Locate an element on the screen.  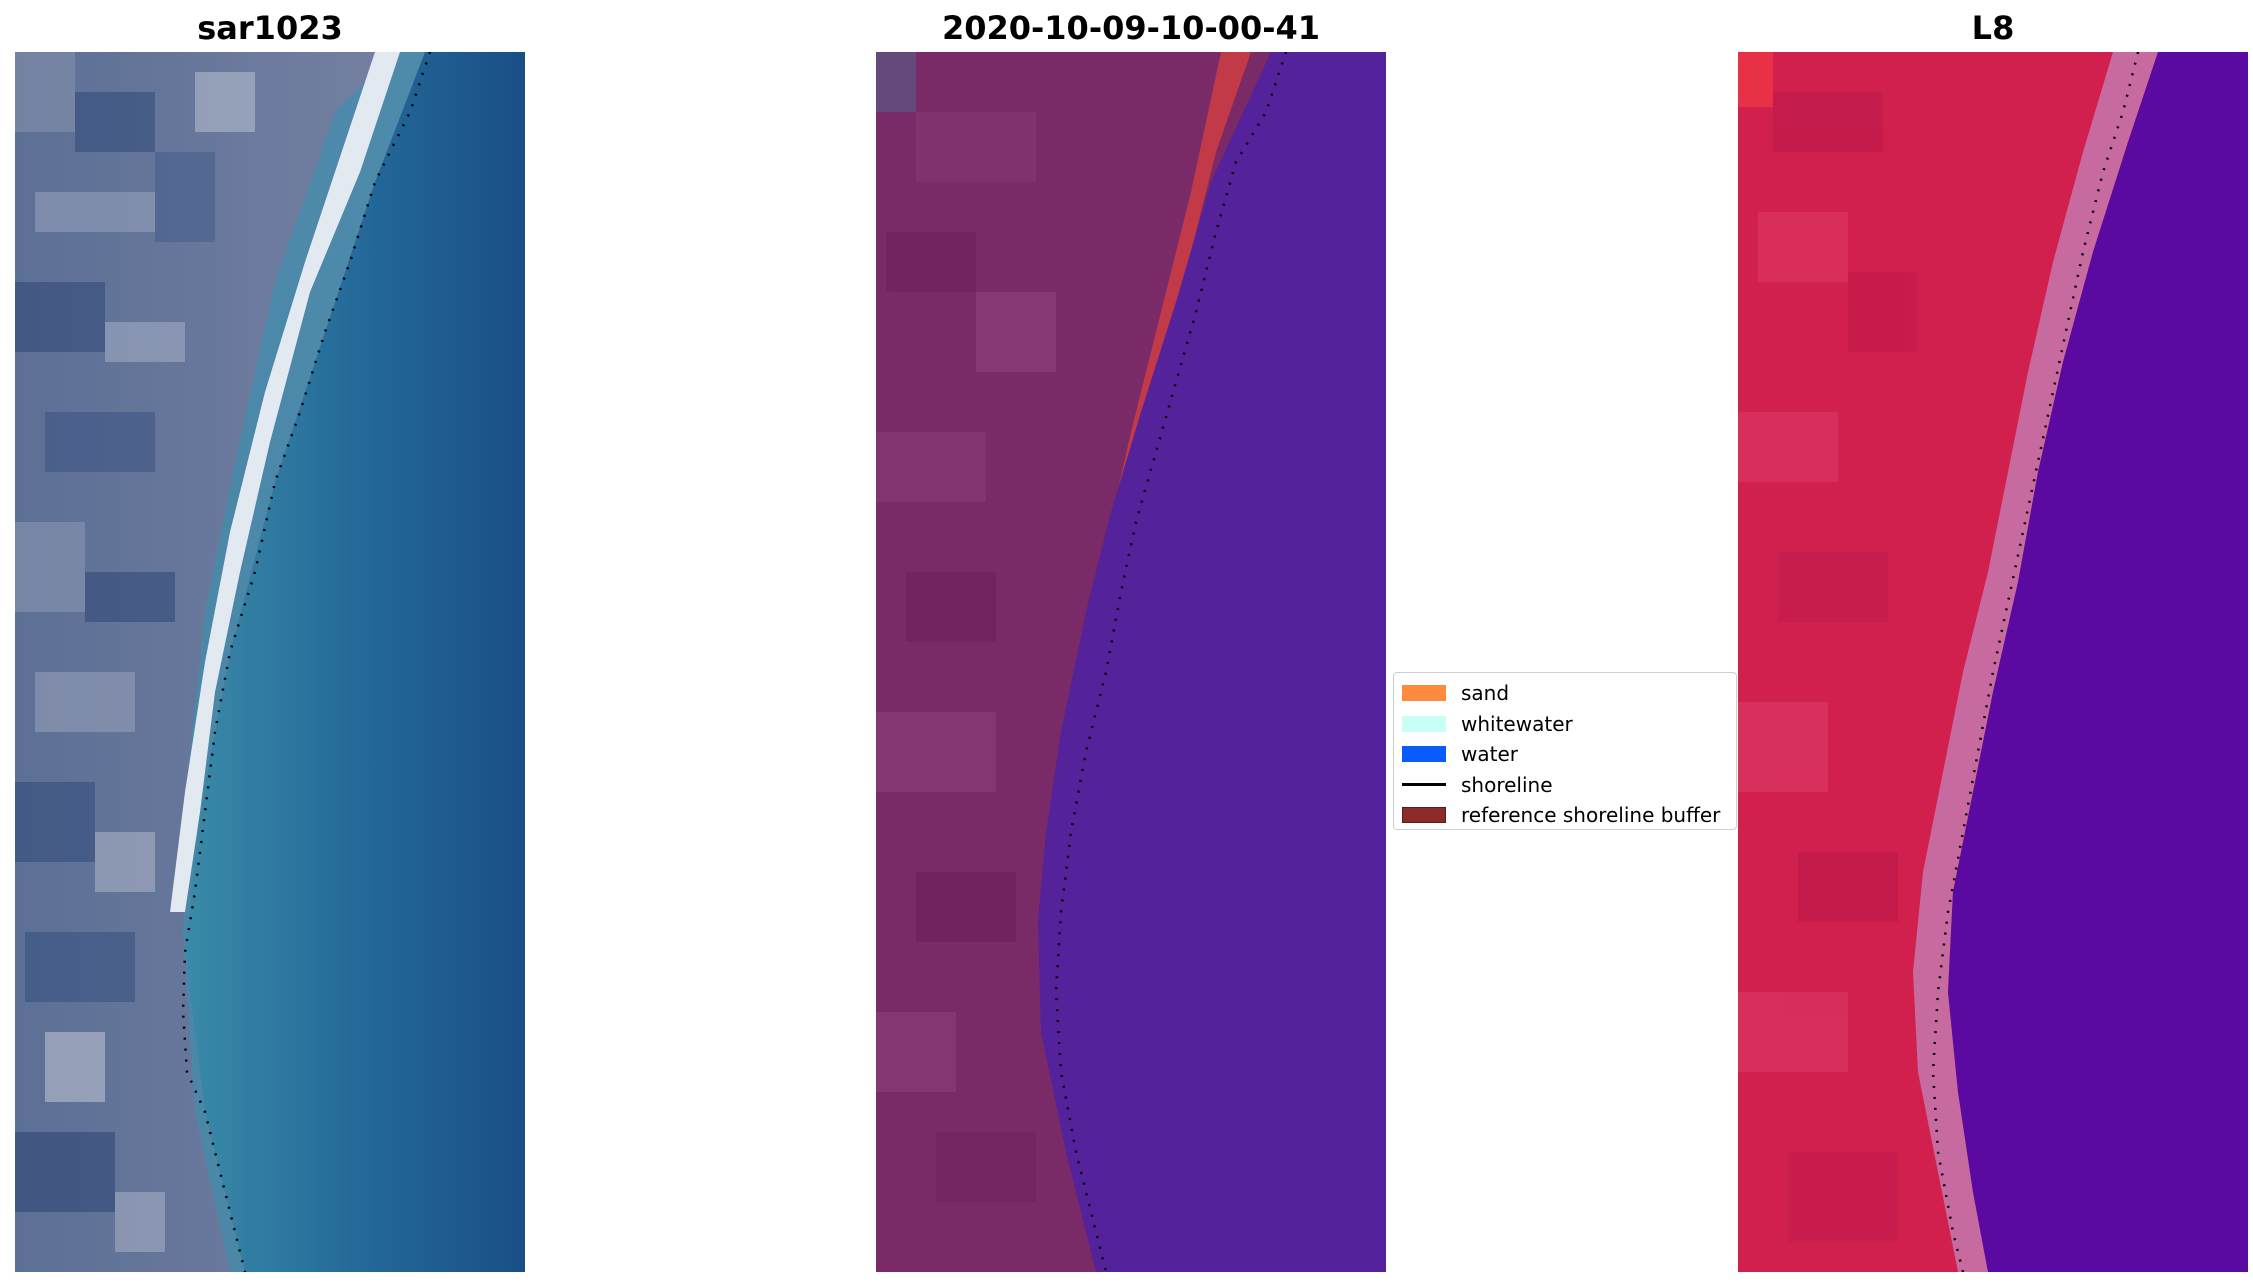
legend-label: shoreline is located at coordinates (1507, 784).